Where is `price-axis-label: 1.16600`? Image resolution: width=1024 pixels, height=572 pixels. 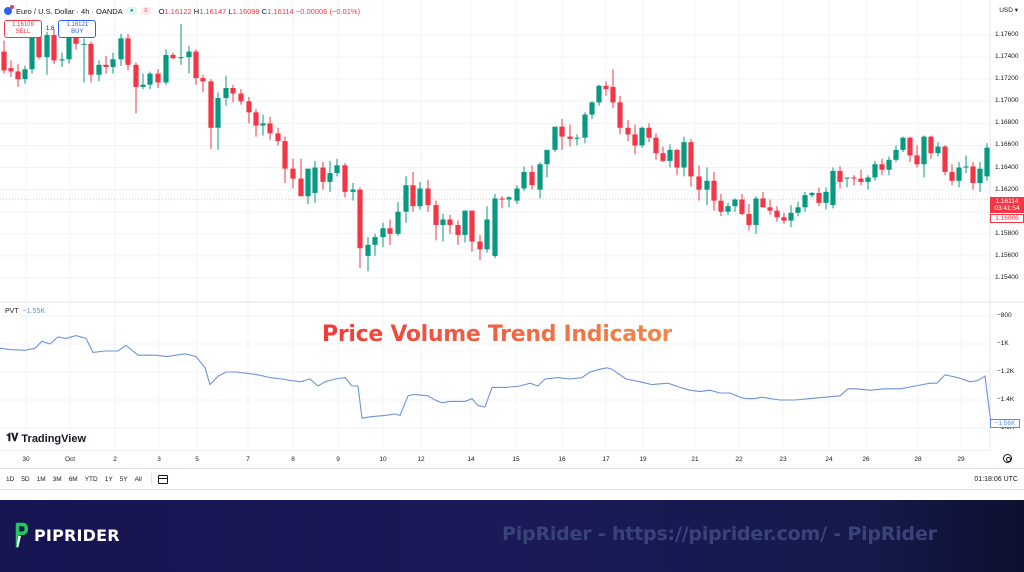
price-axis-label: 1.16600 is located at coordinates (1007, 145).